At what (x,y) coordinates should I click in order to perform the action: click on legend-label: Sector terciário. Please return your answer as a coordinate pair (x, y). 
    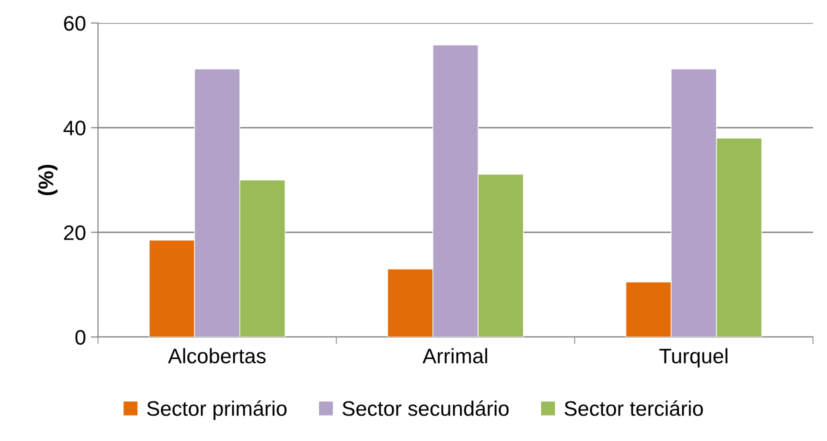
    Looking at the image, I should click on (633, 408).